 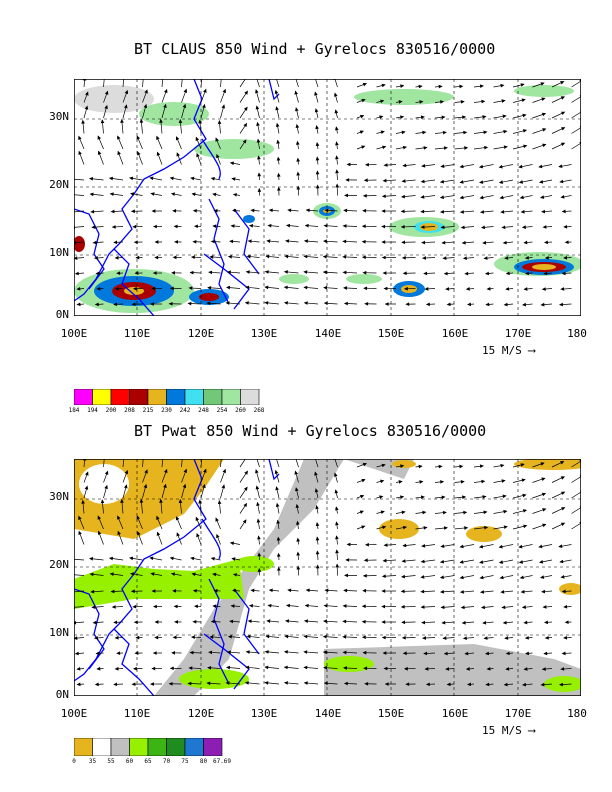 What do you see at coordinates (83, 397) in the screenshot?
I see `colorbar-swatch` at bounding box center [83, 397].